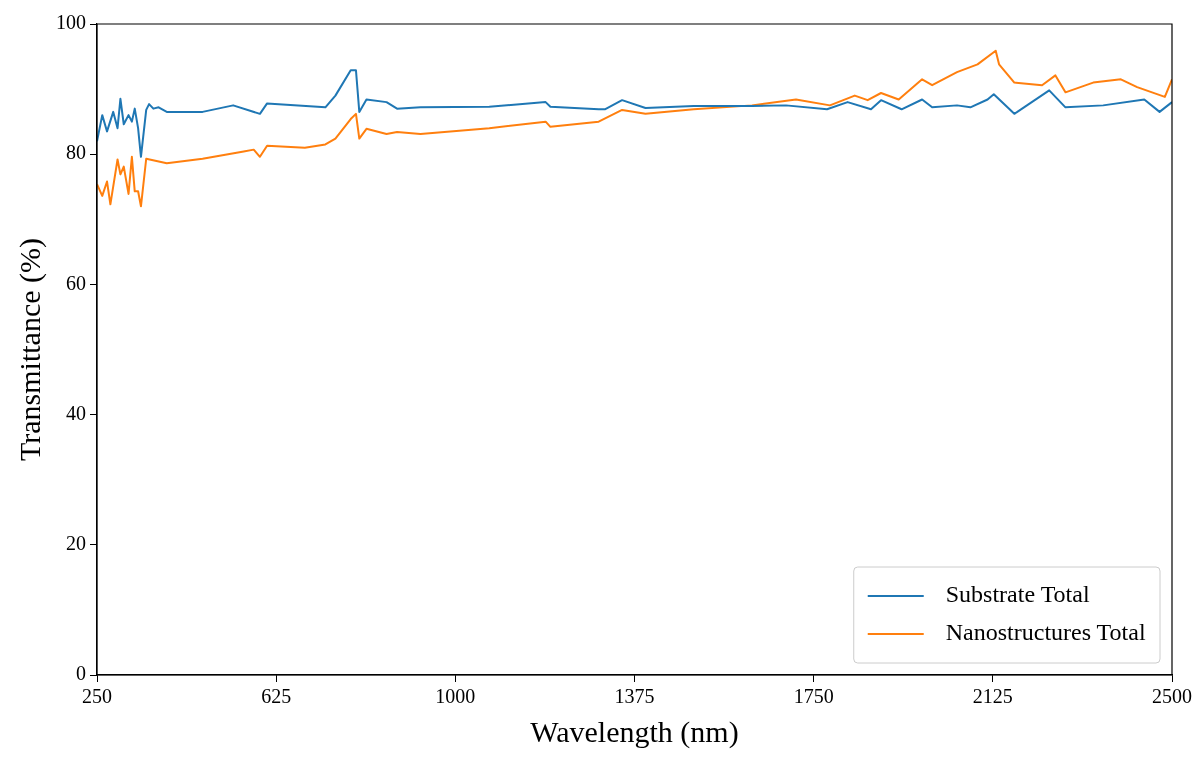  What do you see at coordinates (76, 152) in the screenshot?
I see `y-tick-label: 80` at bounding box center [76, 152].